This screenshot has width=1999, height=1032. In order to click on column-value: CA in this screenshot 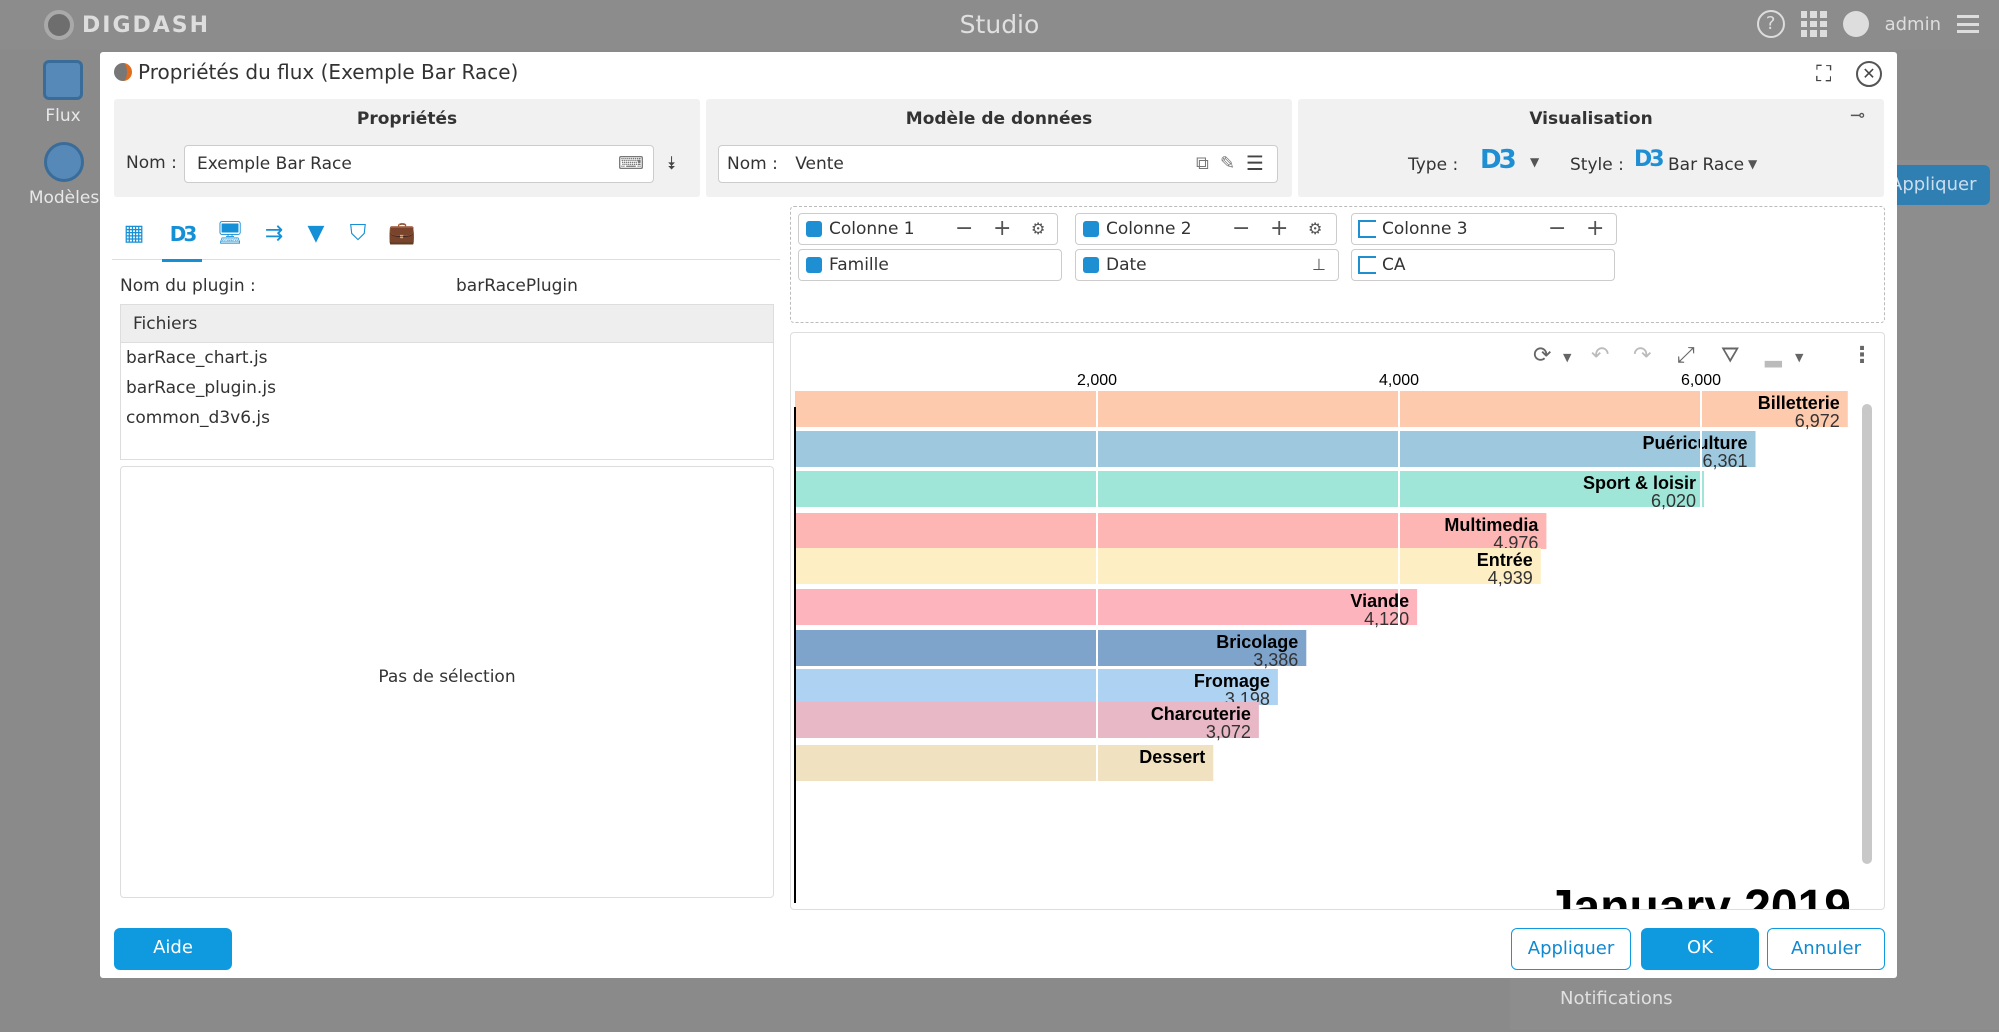, I will do `click(1394, 265)`.